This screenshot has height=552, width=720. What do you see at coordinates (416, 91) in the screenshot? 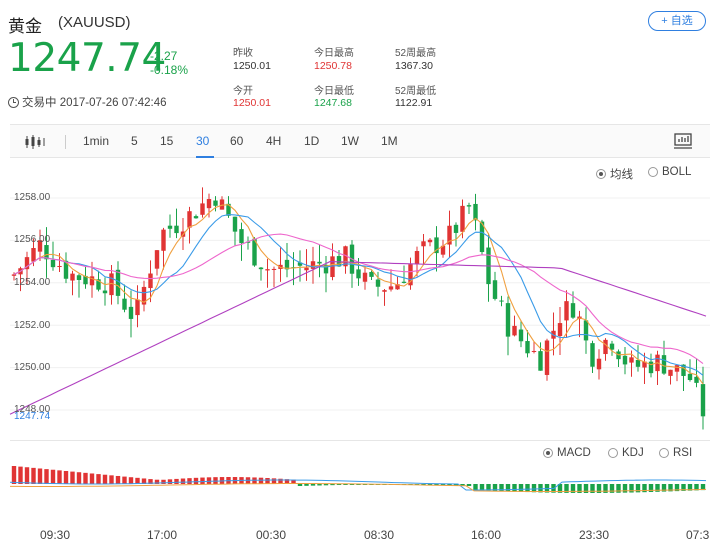
I see `low52-label: 52周最低` at bounding box center [416, 91].